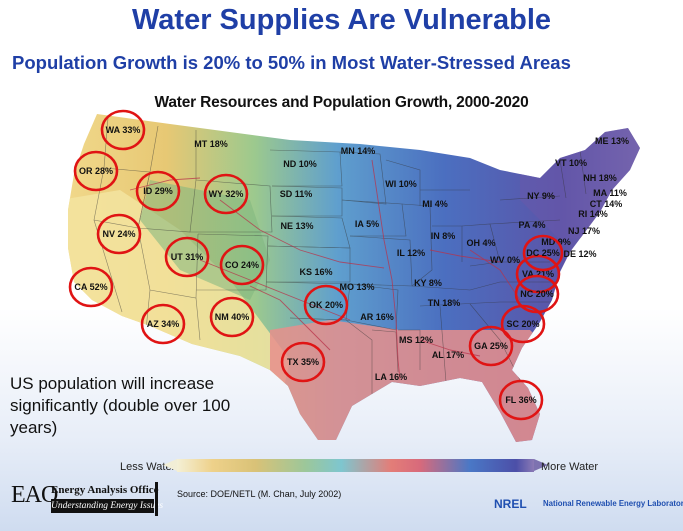 The image size is (683, 531). I want to click on highlight-circle-ga, so click(491, 346).